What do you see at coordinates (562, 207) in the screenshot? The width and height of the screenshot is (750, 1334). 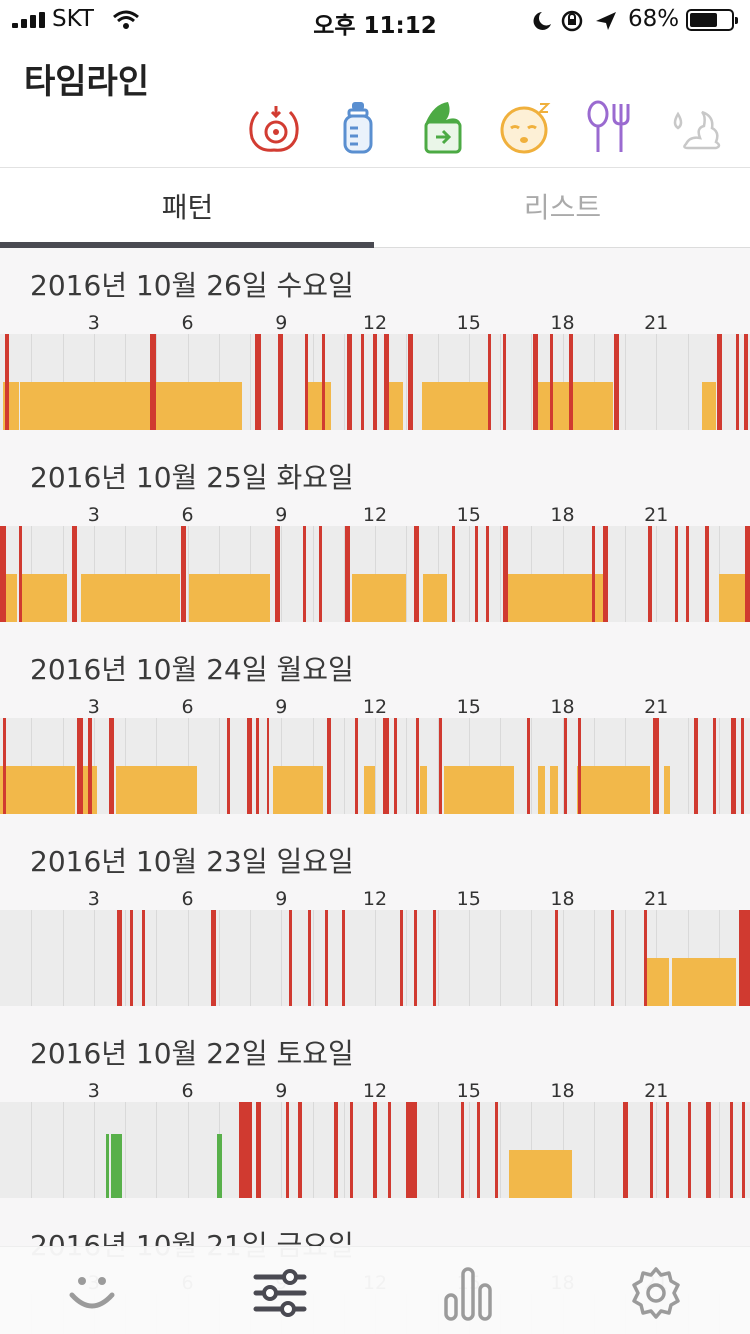 I see `tab-list: 리스트` at bounding box center [562, 207].